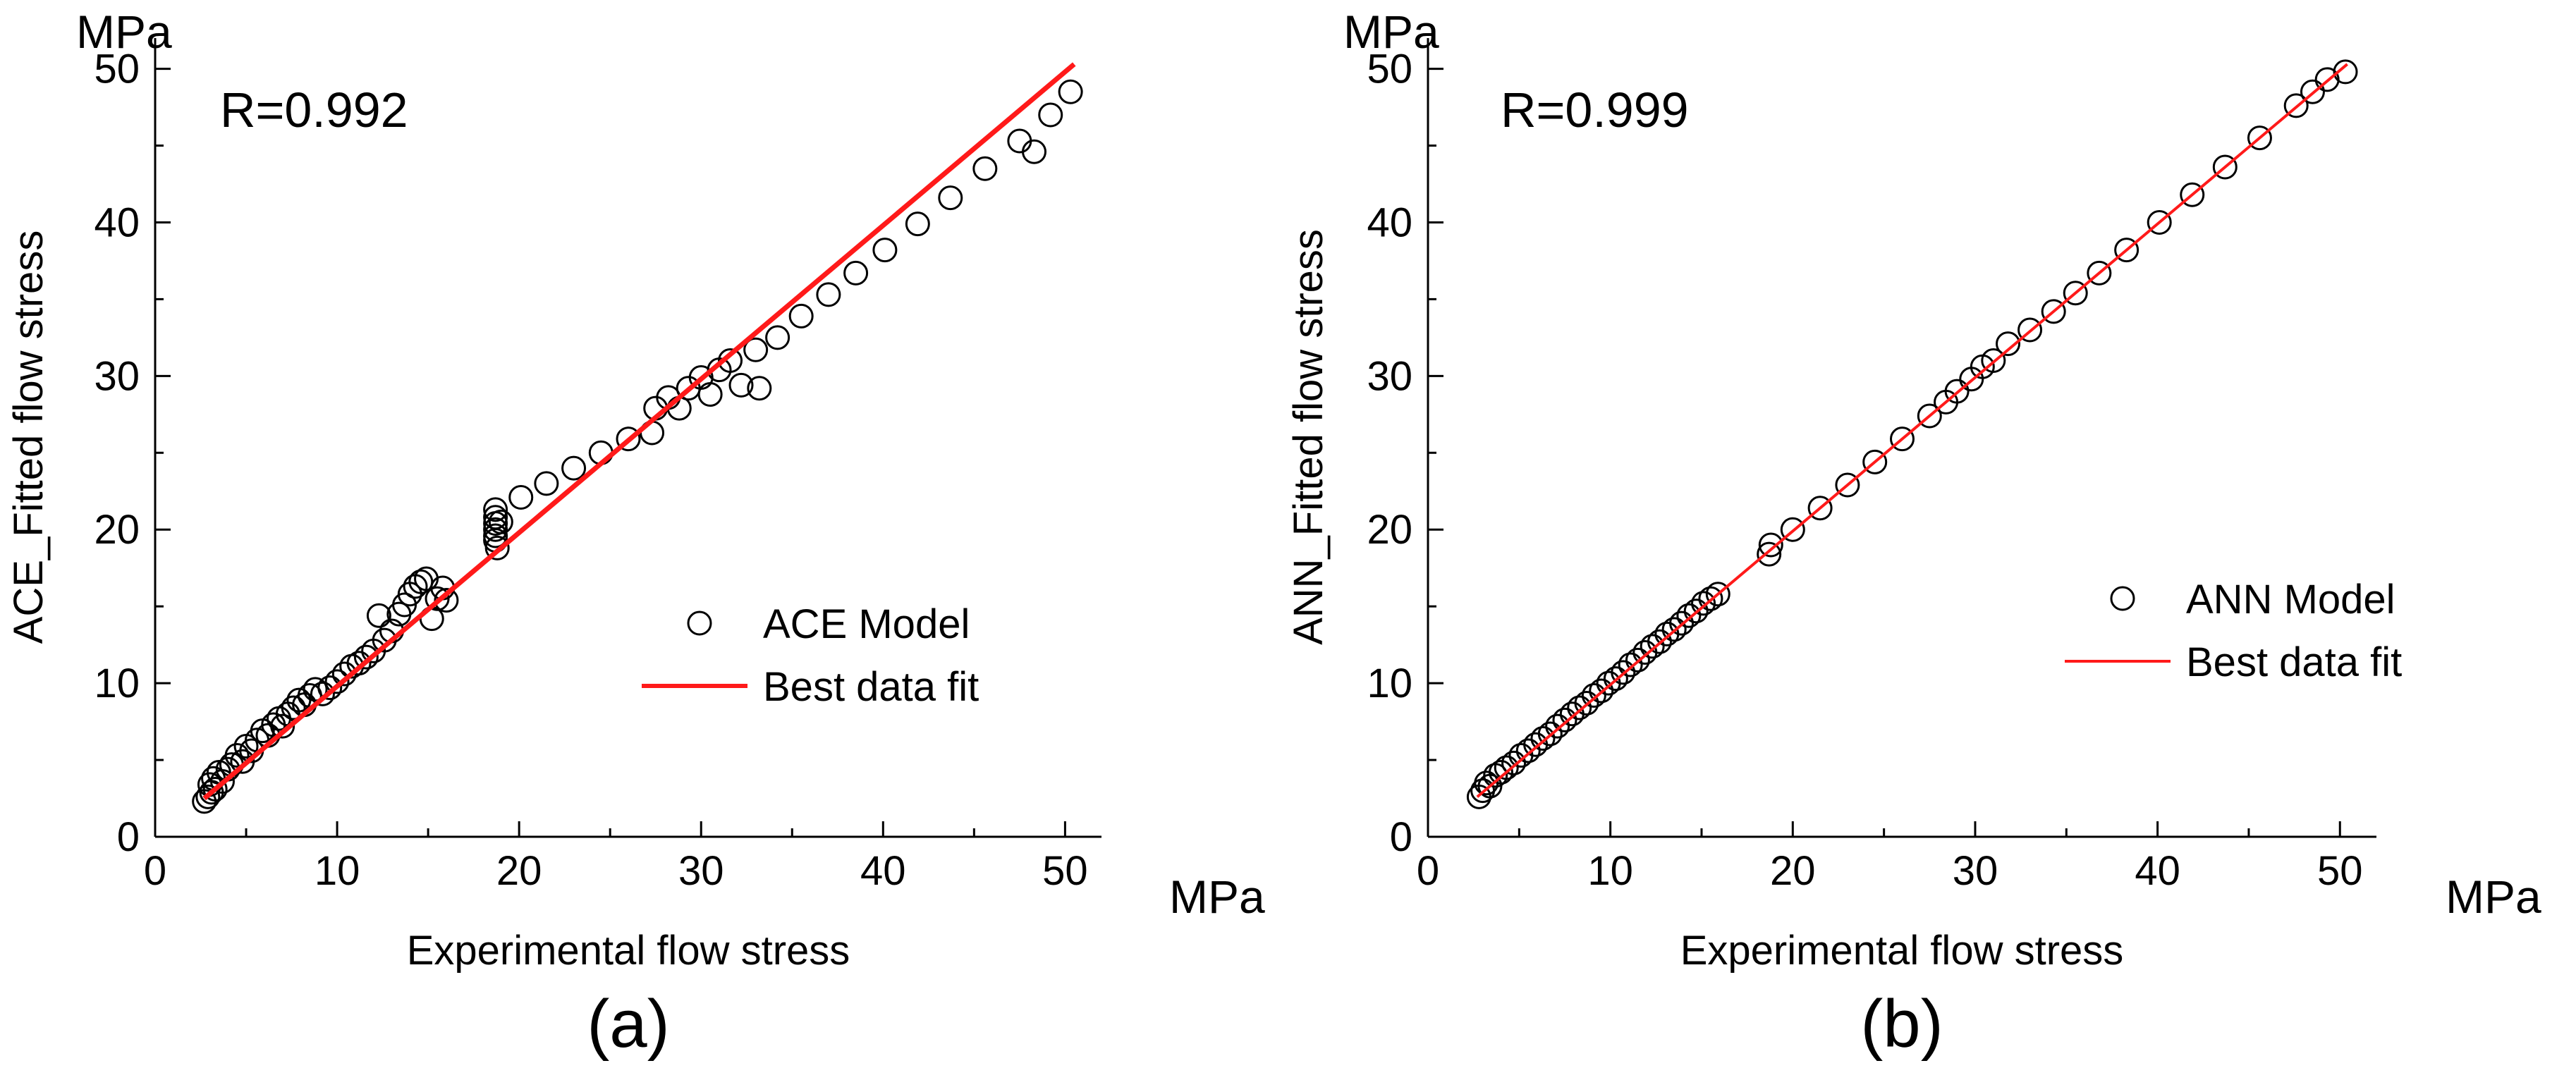  Describe the element at coordinates (1391, 32) in the screenshot. I see `y-unit-label: MPa` at that location.